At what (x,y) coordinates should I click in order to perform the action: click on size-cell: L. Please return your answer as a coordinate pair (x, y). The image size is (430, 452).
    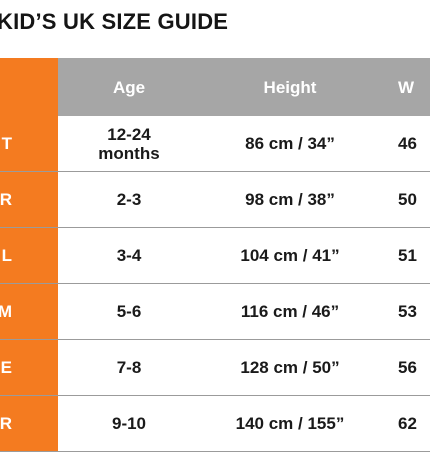
    Looking at the image, I should click on (29, 255).